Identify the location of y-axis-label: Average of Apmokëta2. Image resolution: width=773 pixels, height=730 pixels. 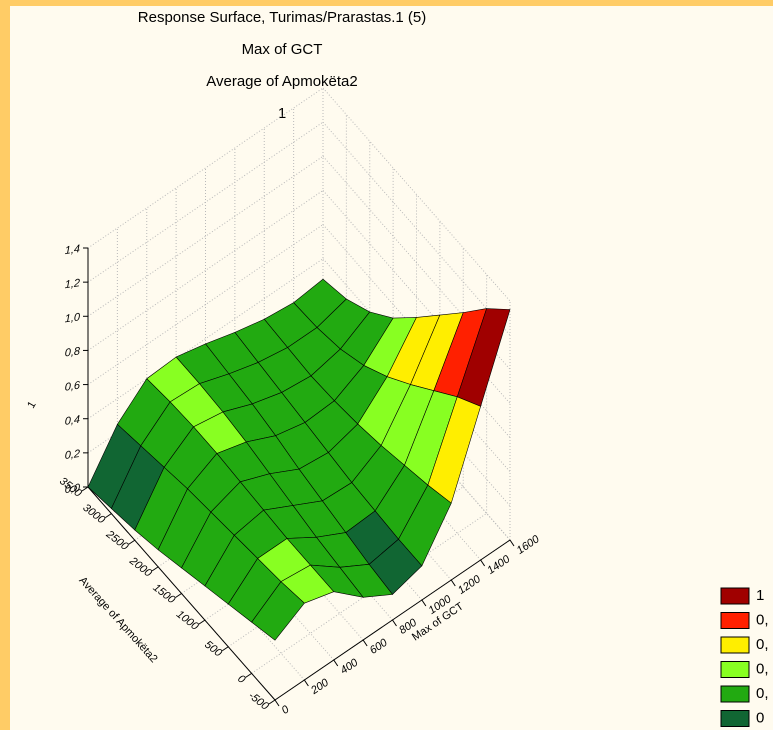
(117, 620).